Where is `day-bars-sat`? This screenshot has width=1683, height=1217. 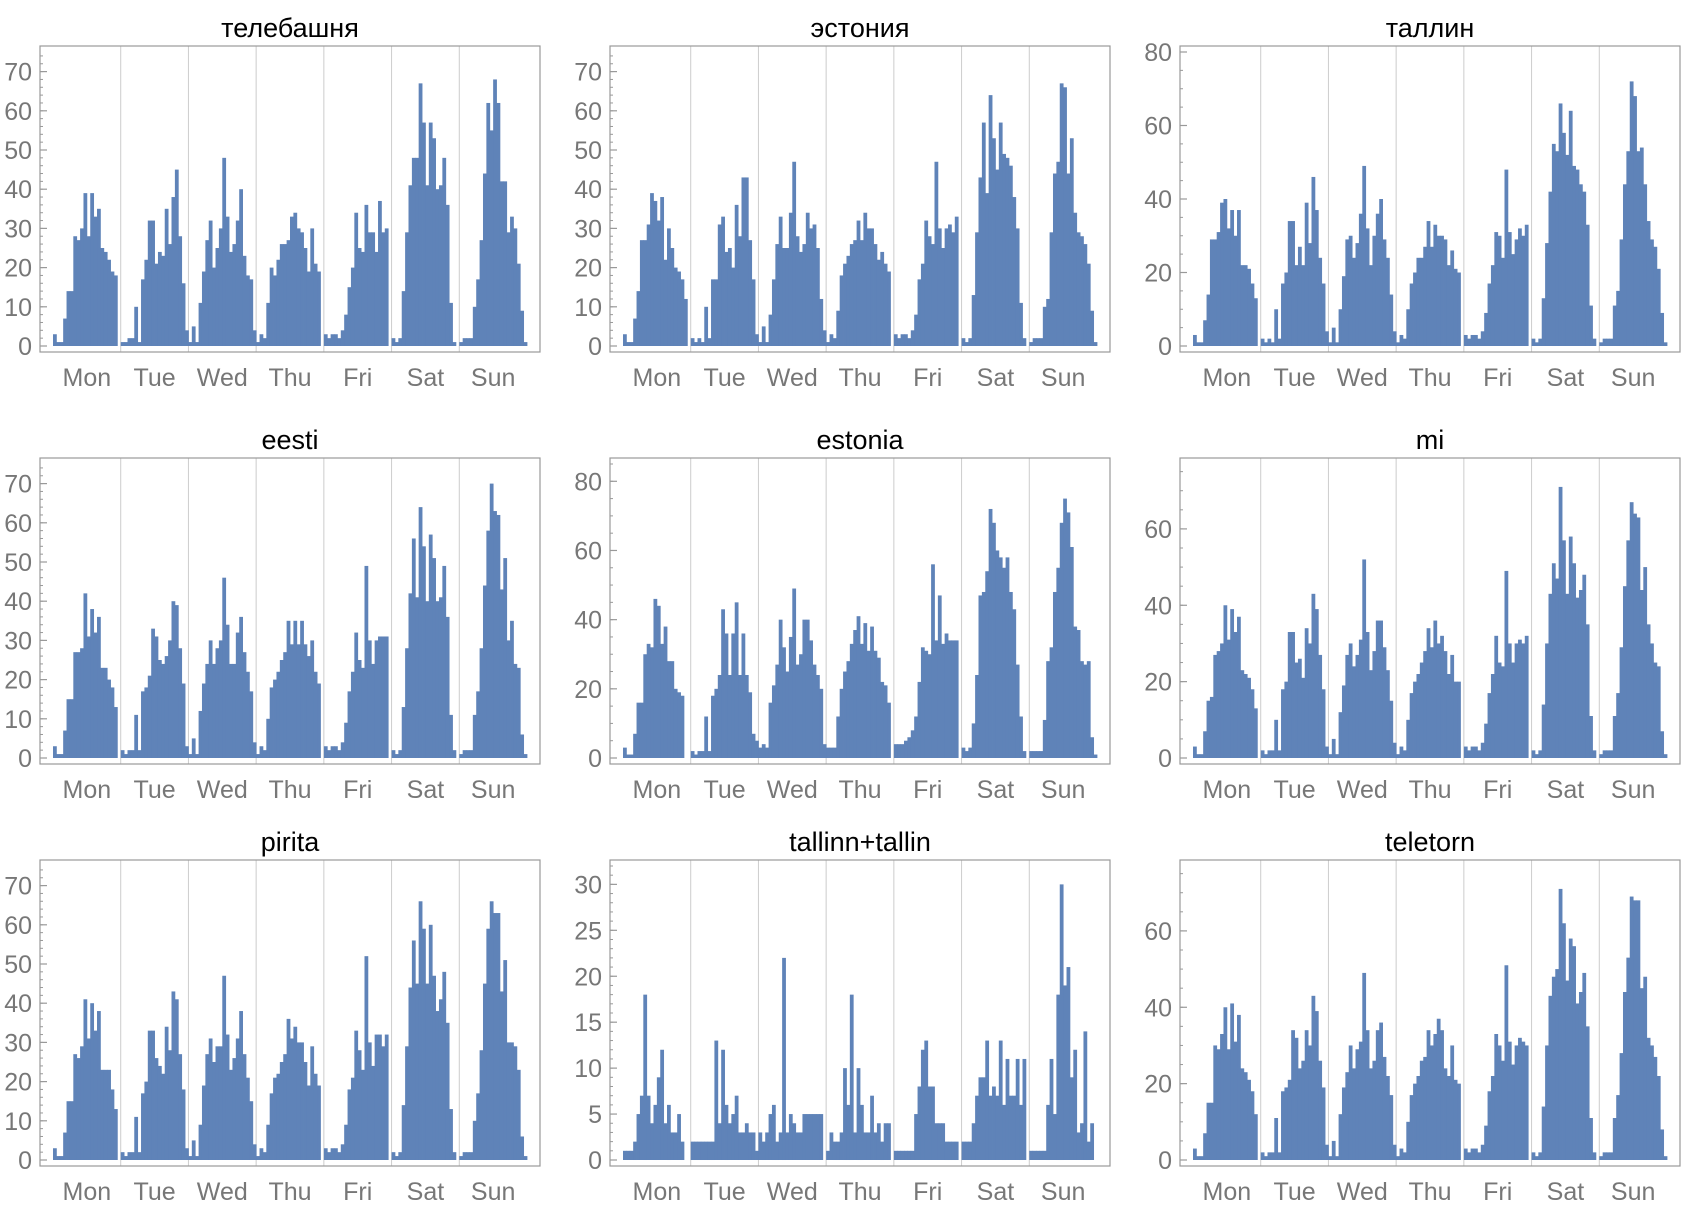
day-bars-sat is located at coordinates (1564, 1024).